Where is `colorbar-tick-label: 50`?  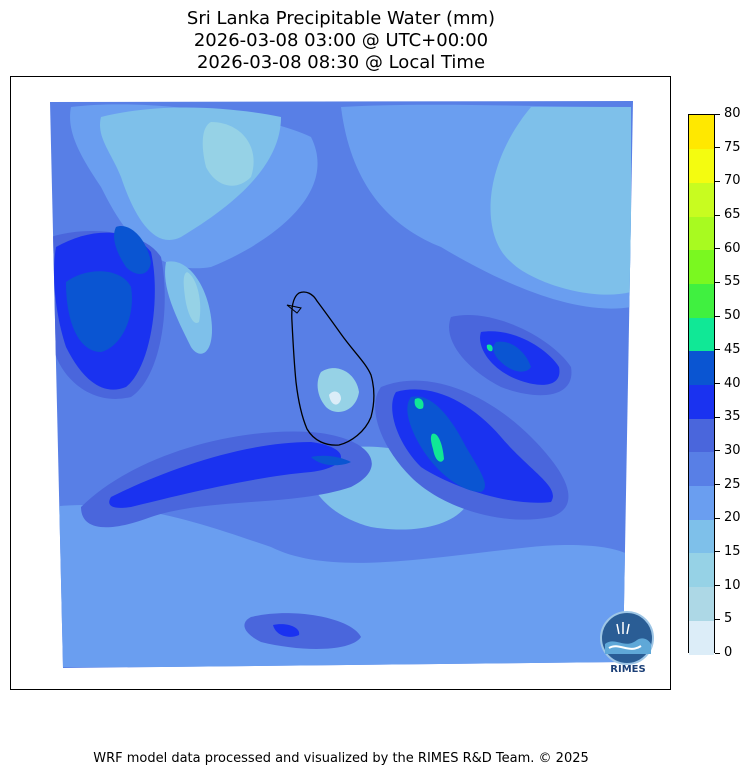
colorbar-tick-label: 50 is located at coordinates (732, 316).